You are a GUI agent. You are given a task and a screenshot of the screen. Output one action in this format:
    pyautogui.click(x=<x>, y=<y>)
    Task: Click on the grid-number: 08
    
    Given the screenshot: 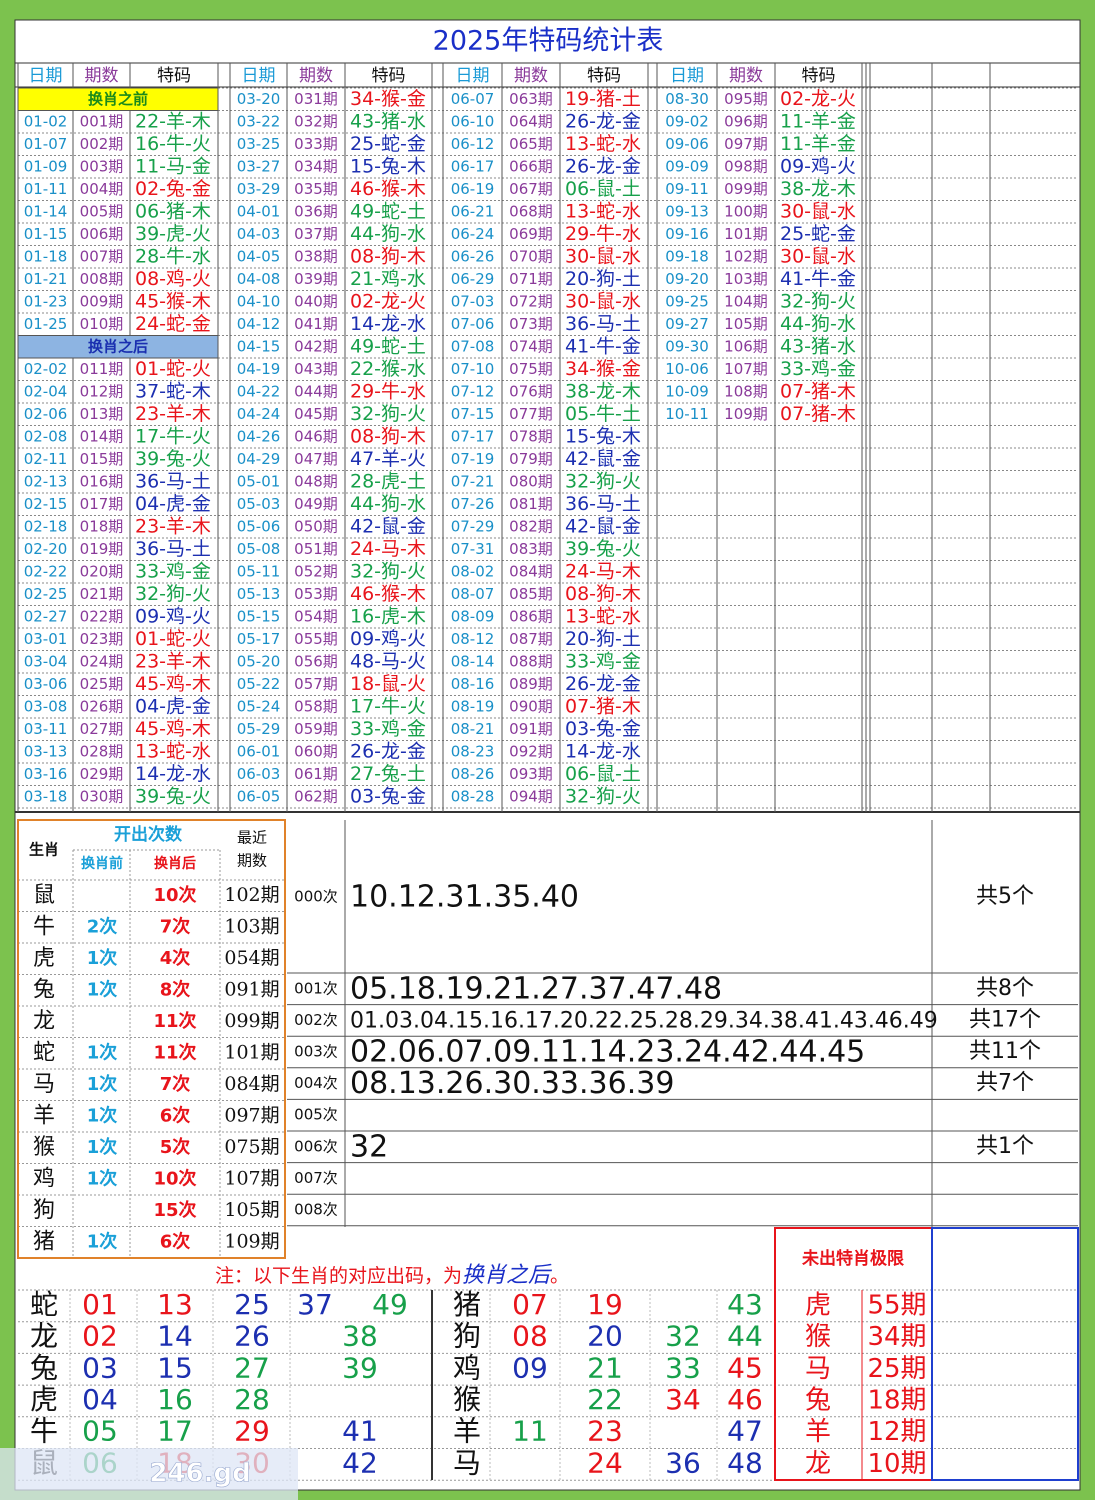 What is the action you would take?
    pyautogui.click(x=530, y=1336)
    